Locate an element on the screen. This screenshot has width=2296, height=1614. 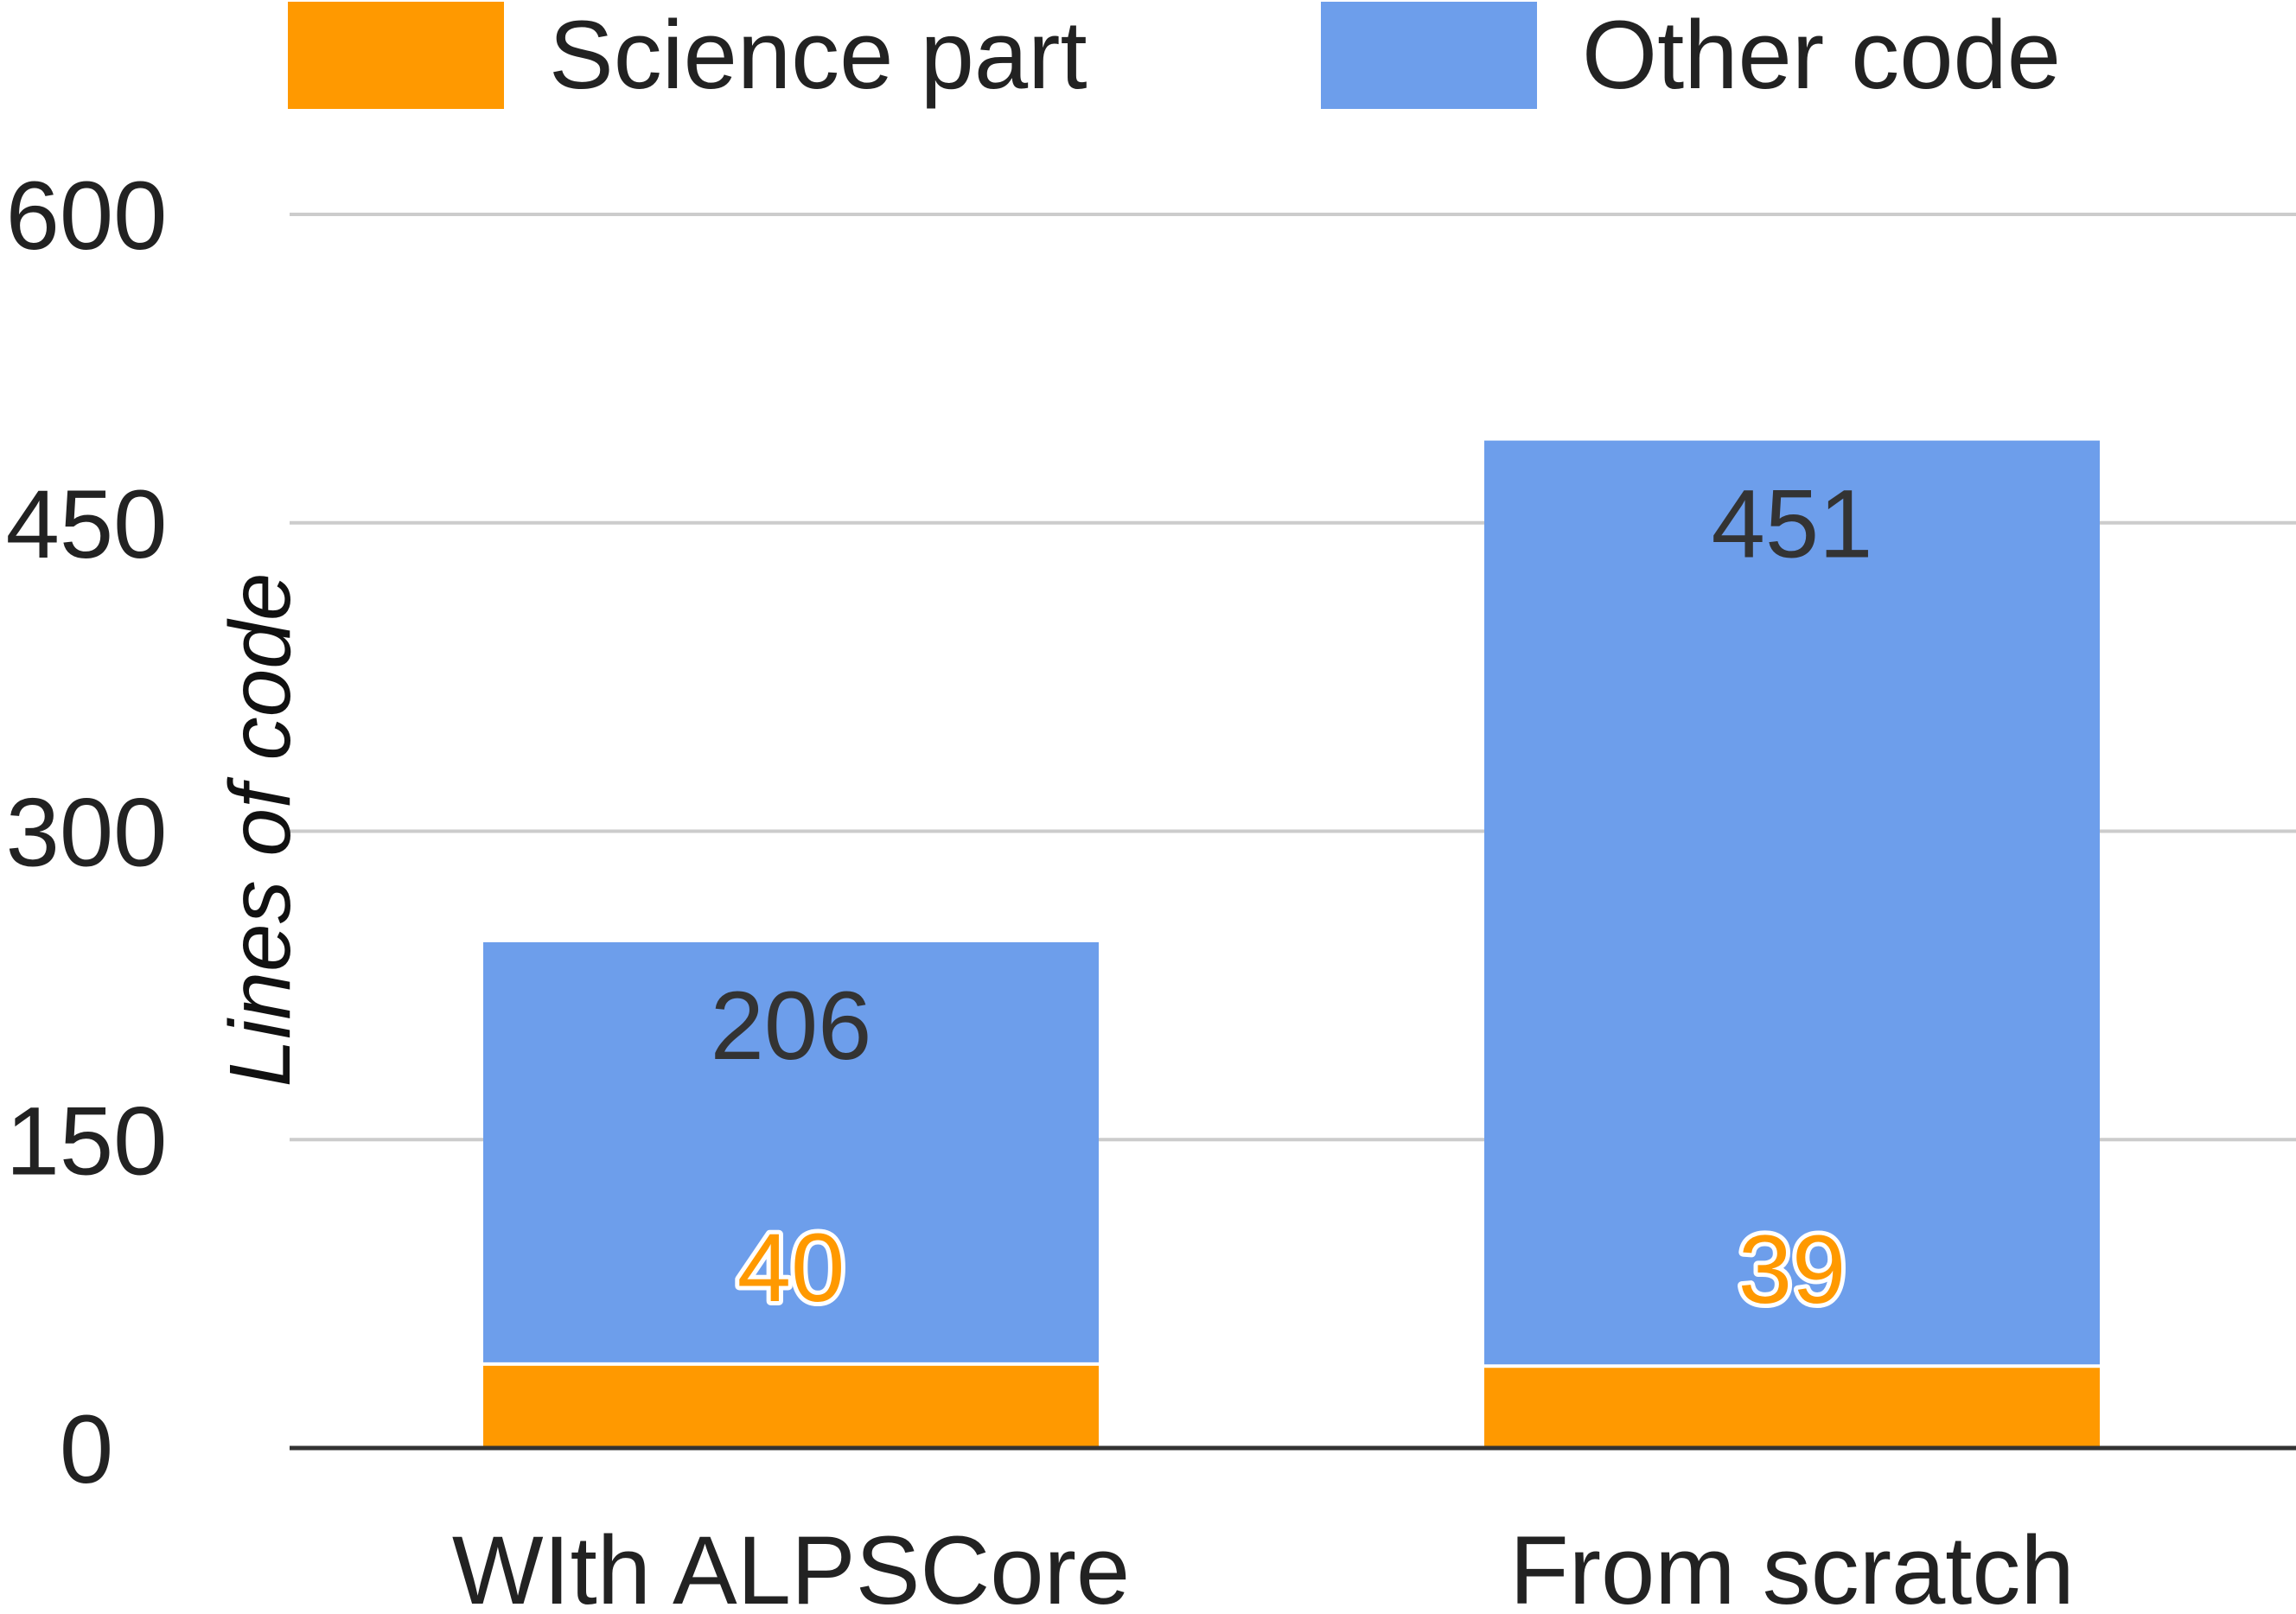
data-label-other-code: 206 is located at coordinates (791, 1026).